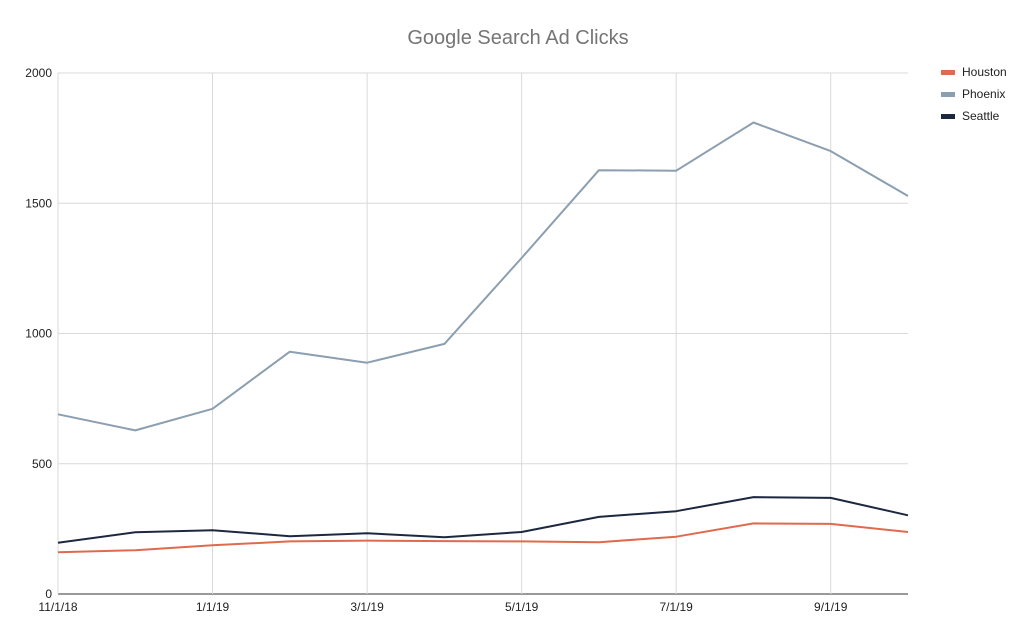 Image resolution: width=1024 pixels, height=638 pixels. I want to click on x-tick-label: 5/1/19, so click(522, 607).